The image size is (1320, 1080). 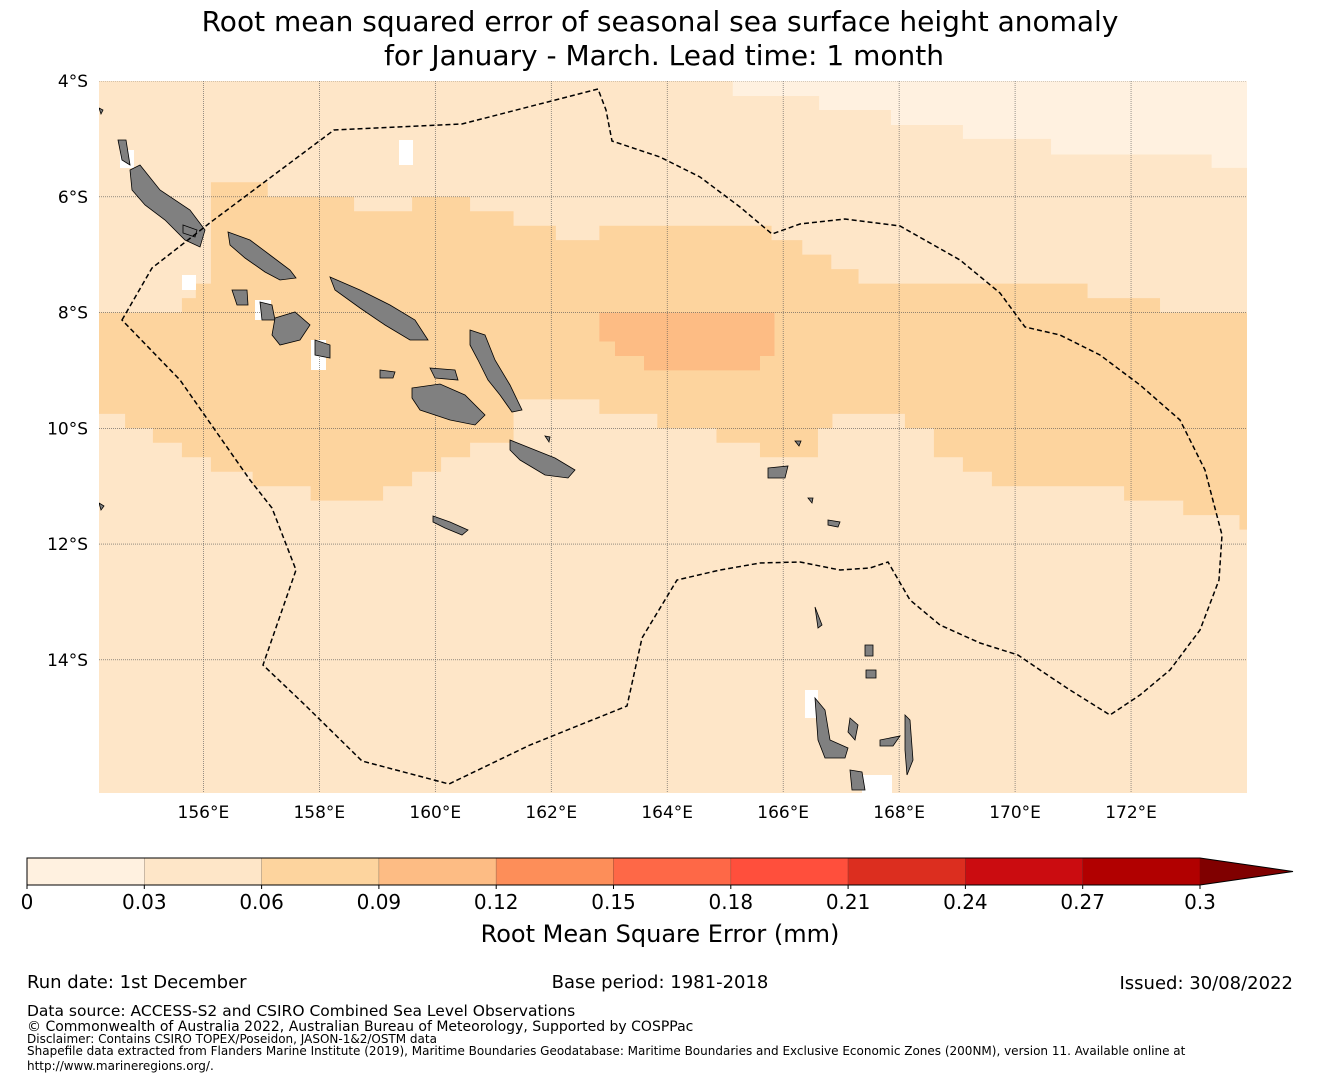 I want to click on lat-tick-label: 4°S, so click(x=73, y=82).